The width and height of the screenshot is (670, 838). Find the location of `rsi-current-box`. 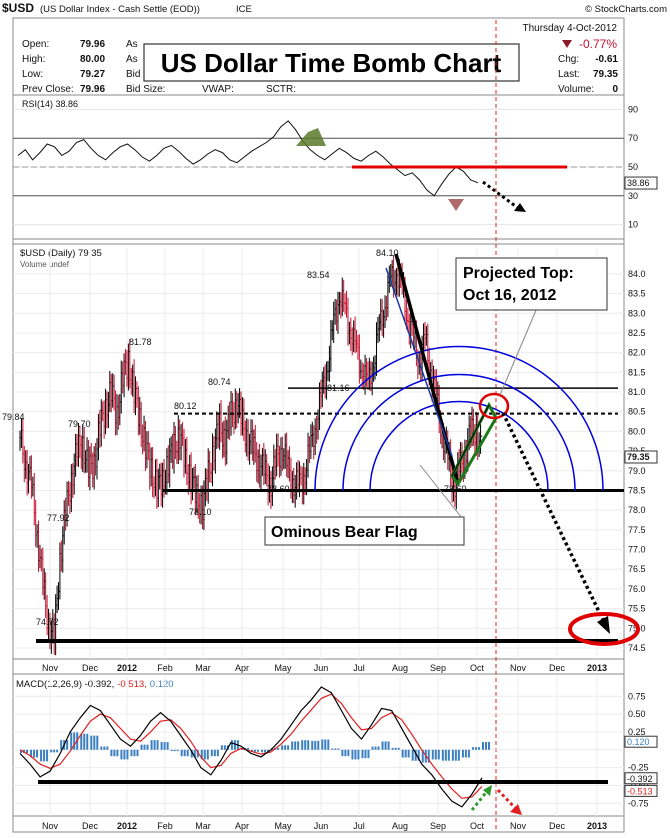

rsi-current-box is located at coordinates (641, 183).